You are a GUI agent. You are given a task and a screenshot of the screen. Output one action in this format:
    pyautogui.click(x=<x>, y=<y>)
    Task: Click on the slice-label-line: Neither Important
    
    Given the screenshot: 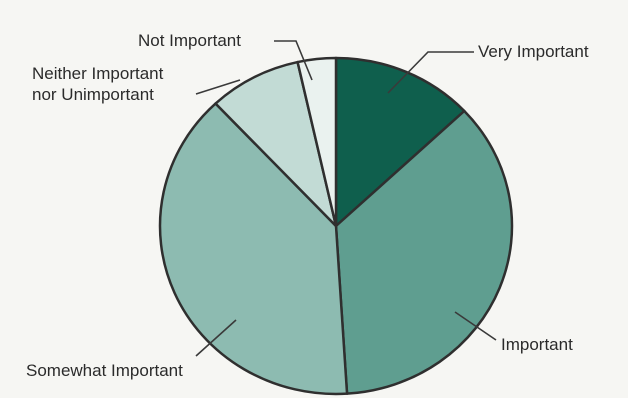 What is the action you would take?
    pyautogui.click(x=98, y=73)
    